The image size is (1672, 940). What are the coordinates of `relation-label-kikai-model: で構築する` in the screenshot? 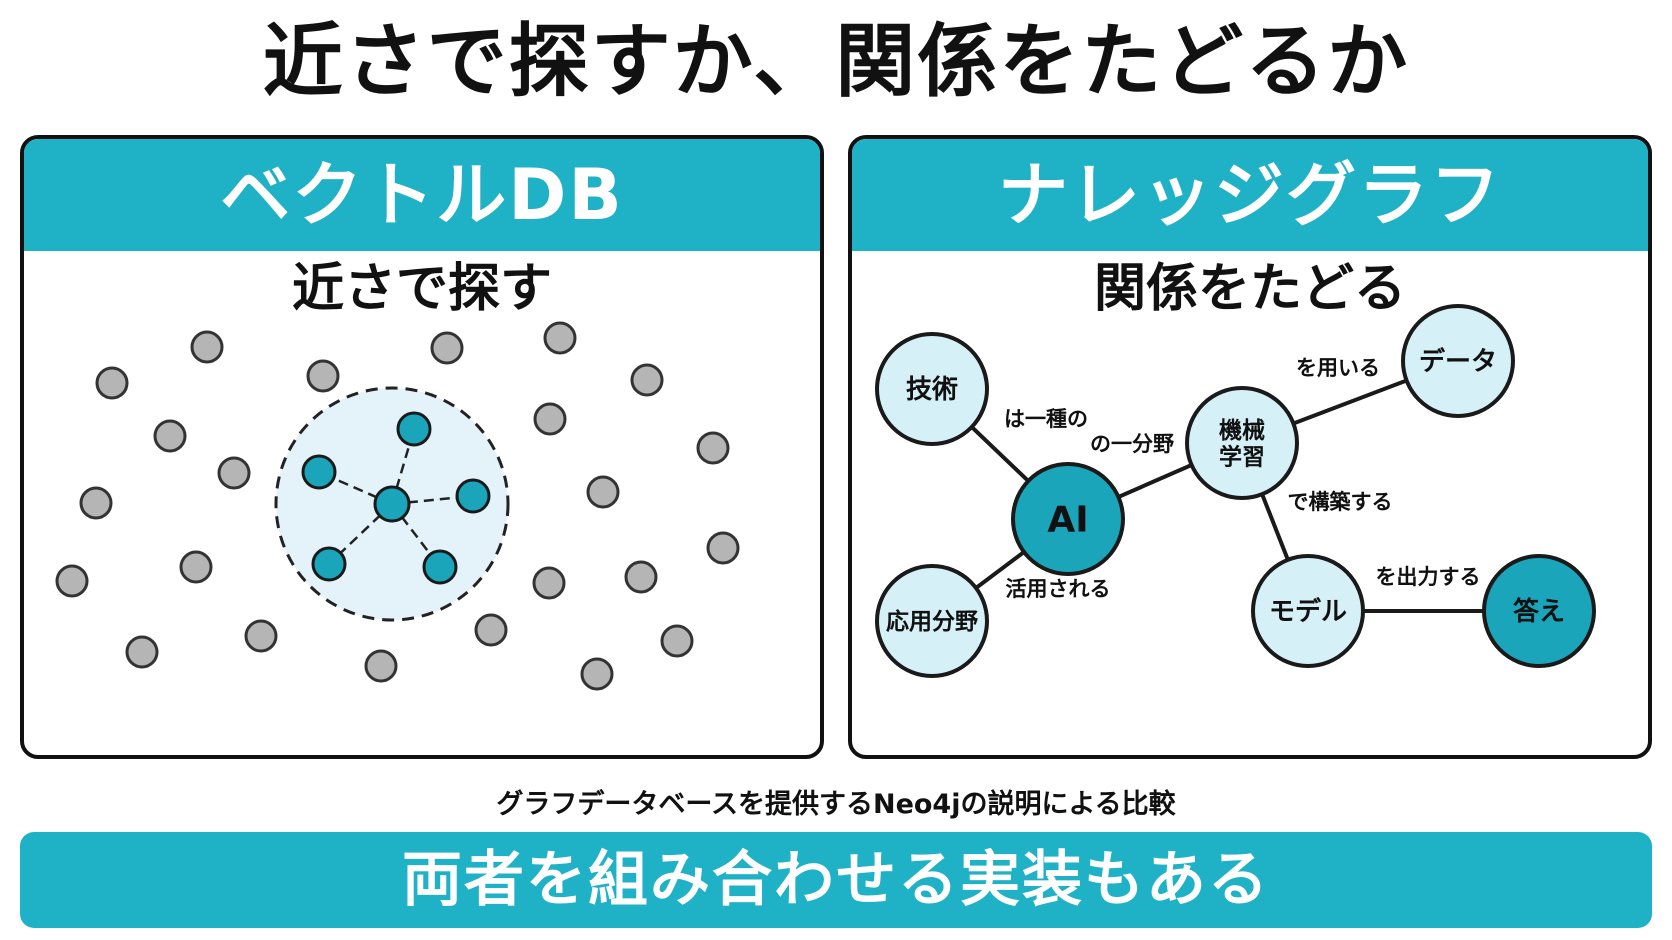 It's located at (1340, 502).